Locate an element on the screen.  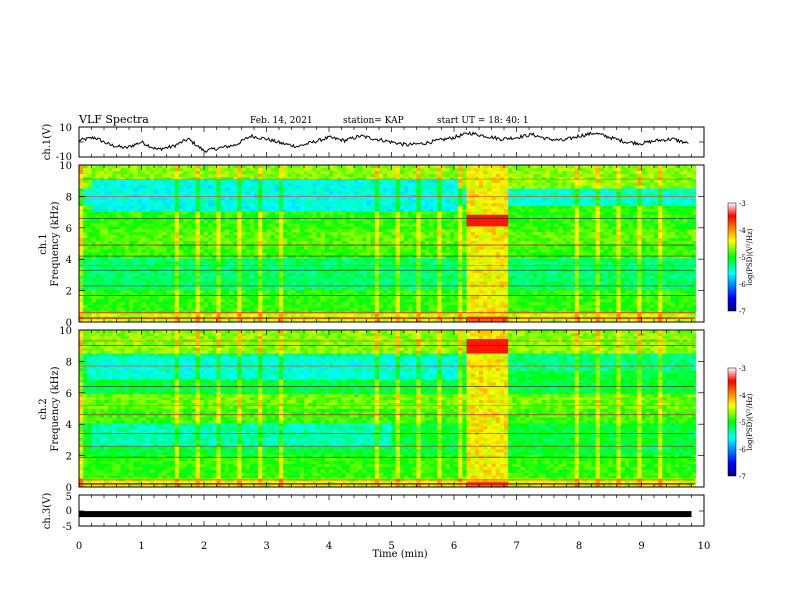
ch1-cb-label: log(PSD)(V²/Hz) is located at coordinates (750, 256).